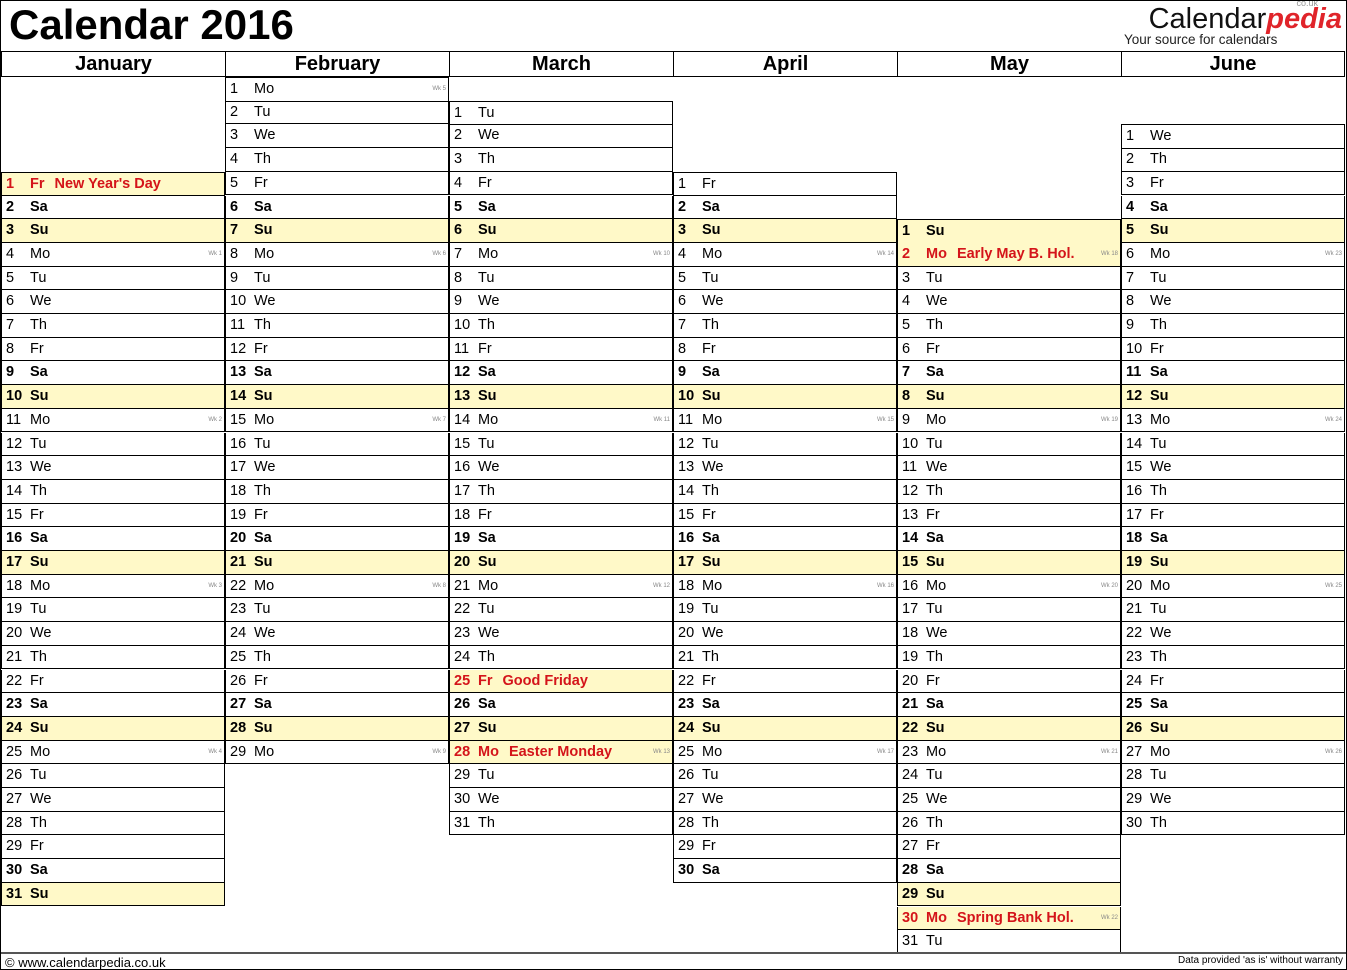 This screenshot has height=970, width=1347. What do you see at coordinates (785, 302) in the screenshot?
I see `day-cell: 6 We` at bounding box center [785, 302].